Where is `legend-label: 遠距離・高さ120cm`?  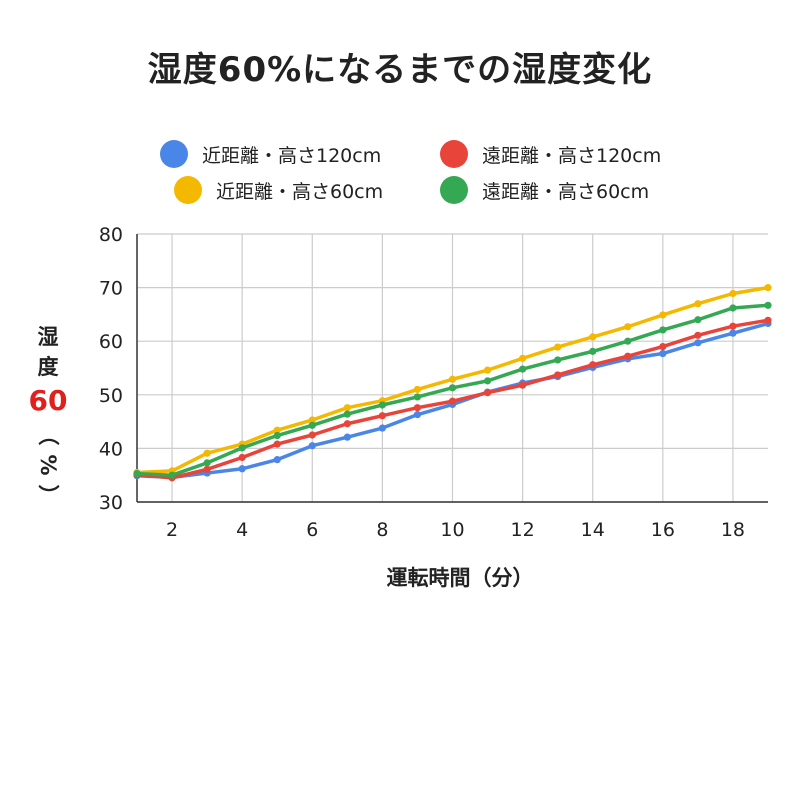
legend-label: 遠距離・高さ120cm is located at coordinates (572, 155).